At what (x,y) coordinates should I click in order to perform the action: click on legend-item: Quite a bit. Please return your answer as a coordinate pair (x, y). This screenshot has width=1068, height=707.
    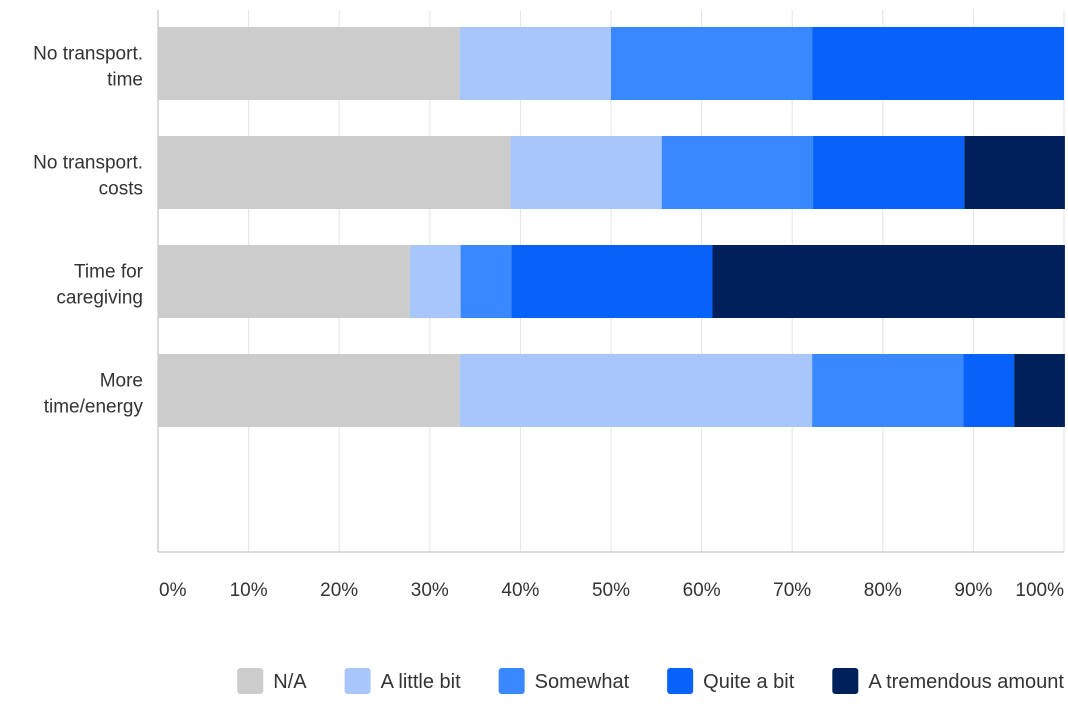
    Looking at the image, I should click on (731, 681).